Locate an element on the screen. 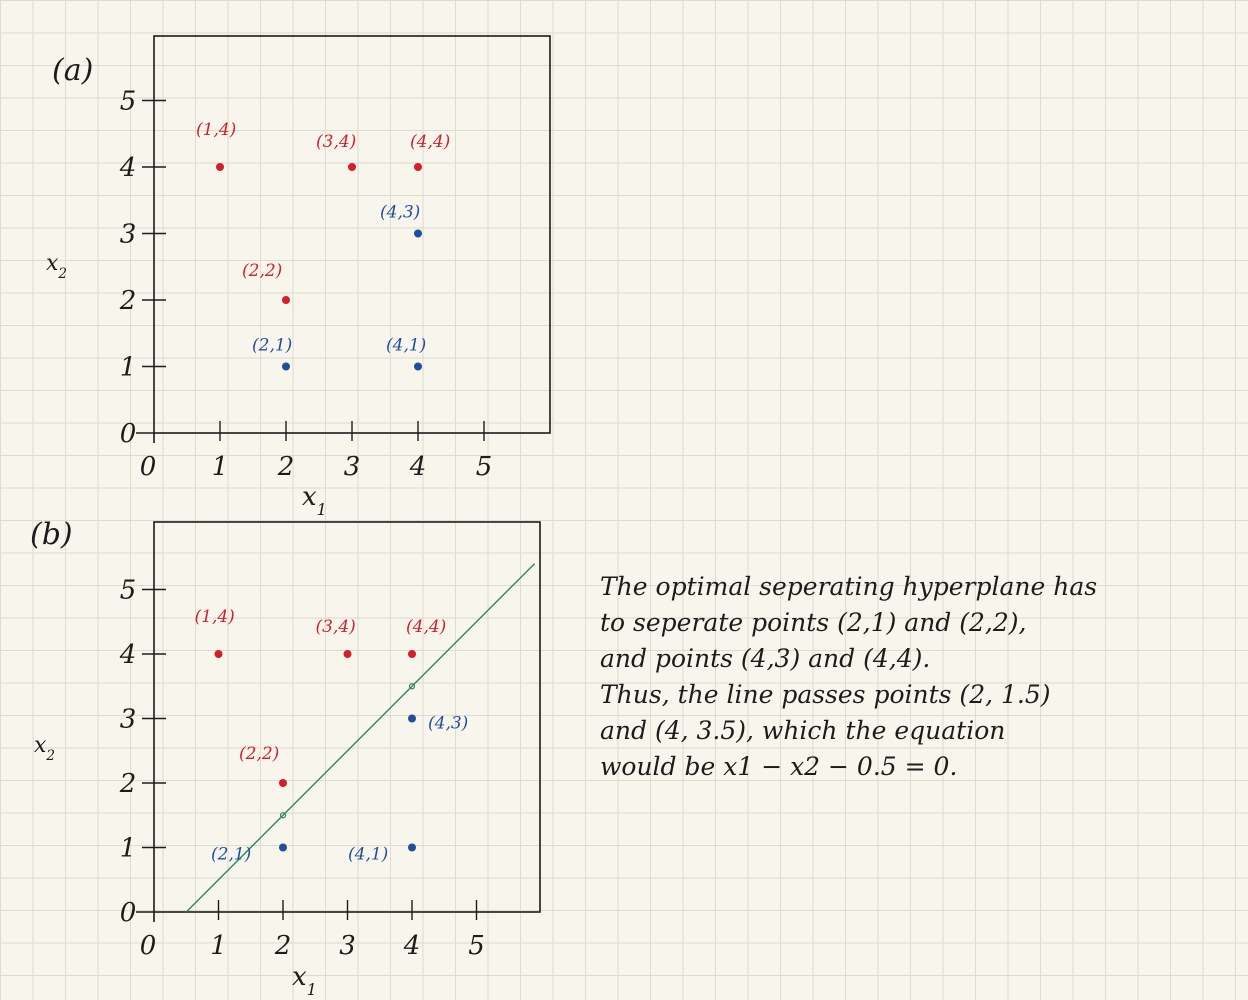  plot-frame is located at coordinates (352, 234).